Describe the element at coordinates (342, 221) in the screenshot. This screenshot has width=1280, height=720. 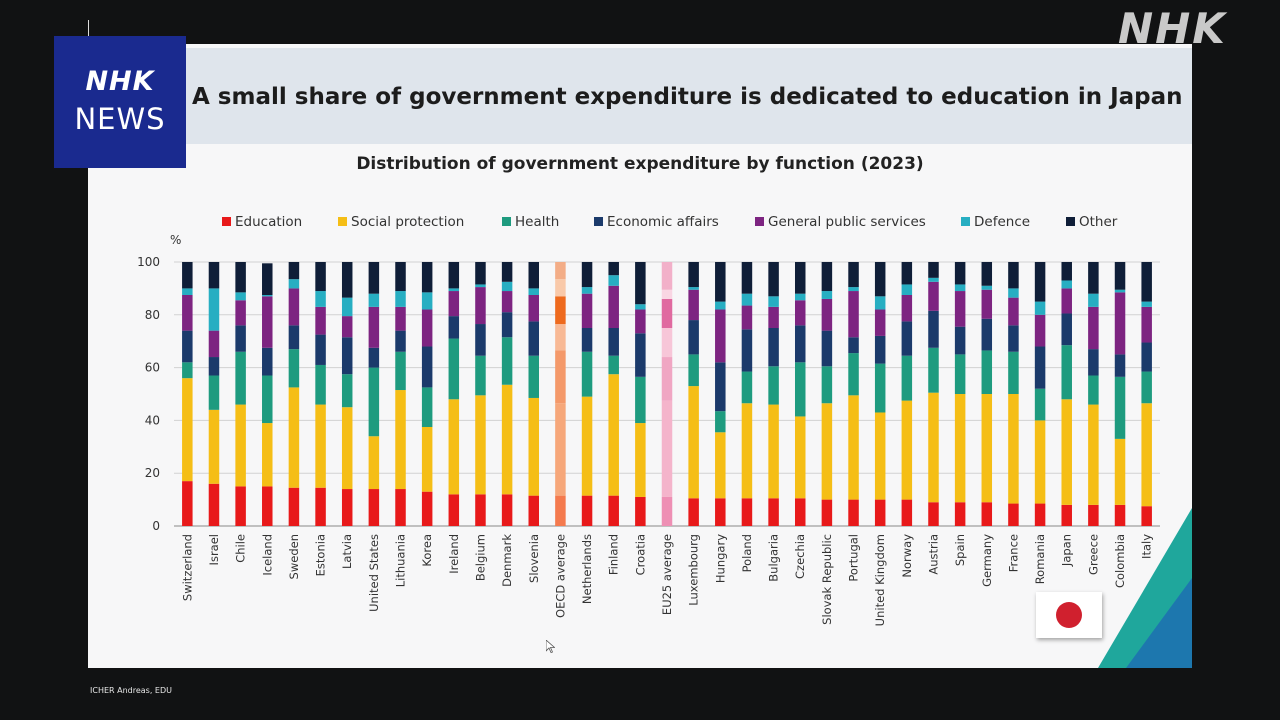
I see `legend-swatch-social-protection` at that location.